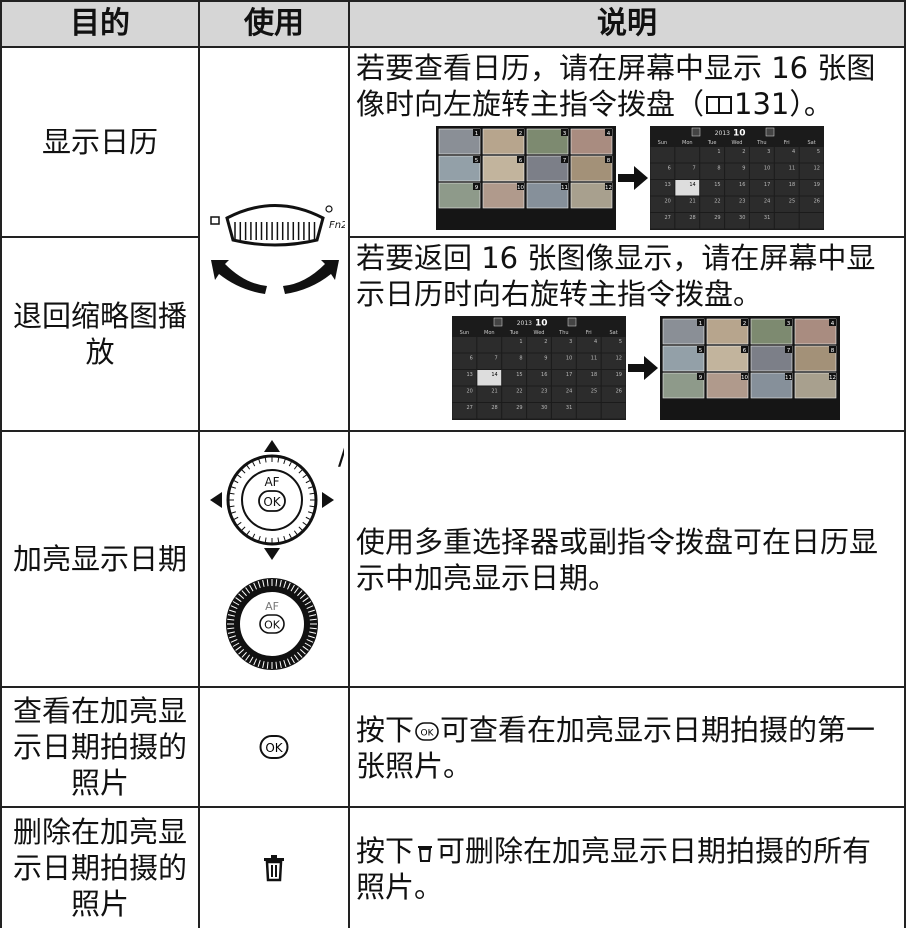  Describe the element at coordinates (489, 378) in the screenshot. I see `highlight` at that location.